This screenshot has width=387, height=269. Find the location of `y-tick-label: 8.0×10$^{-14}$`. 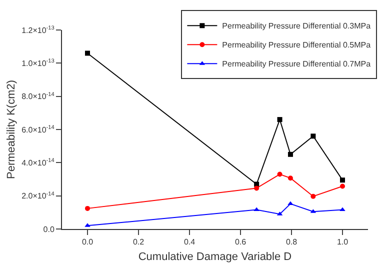

y-tick-label: 8.0×10$^{-14}$ is located at coordinates (38, 97).